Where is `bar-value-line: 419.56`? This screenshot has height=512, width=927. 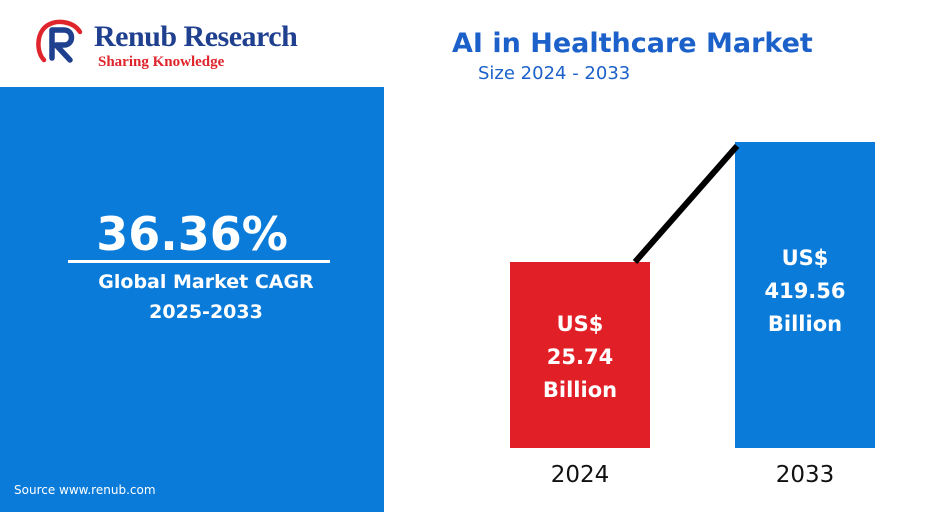
bar-value-line: 419.56 is located at coordinates (805, 291).